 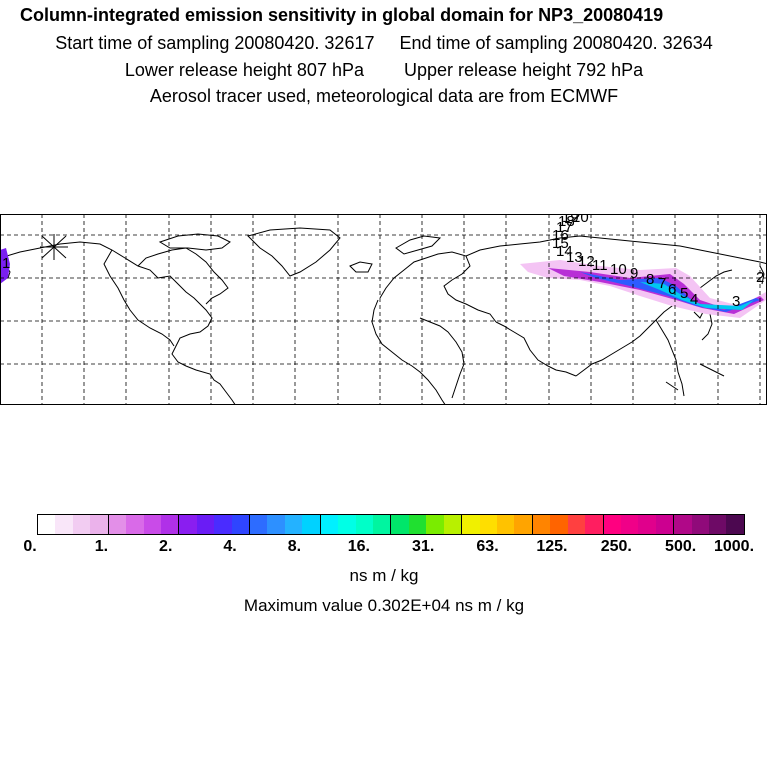 I want to click on colorbar-tick-label: 31., so click(x=423, y=546).